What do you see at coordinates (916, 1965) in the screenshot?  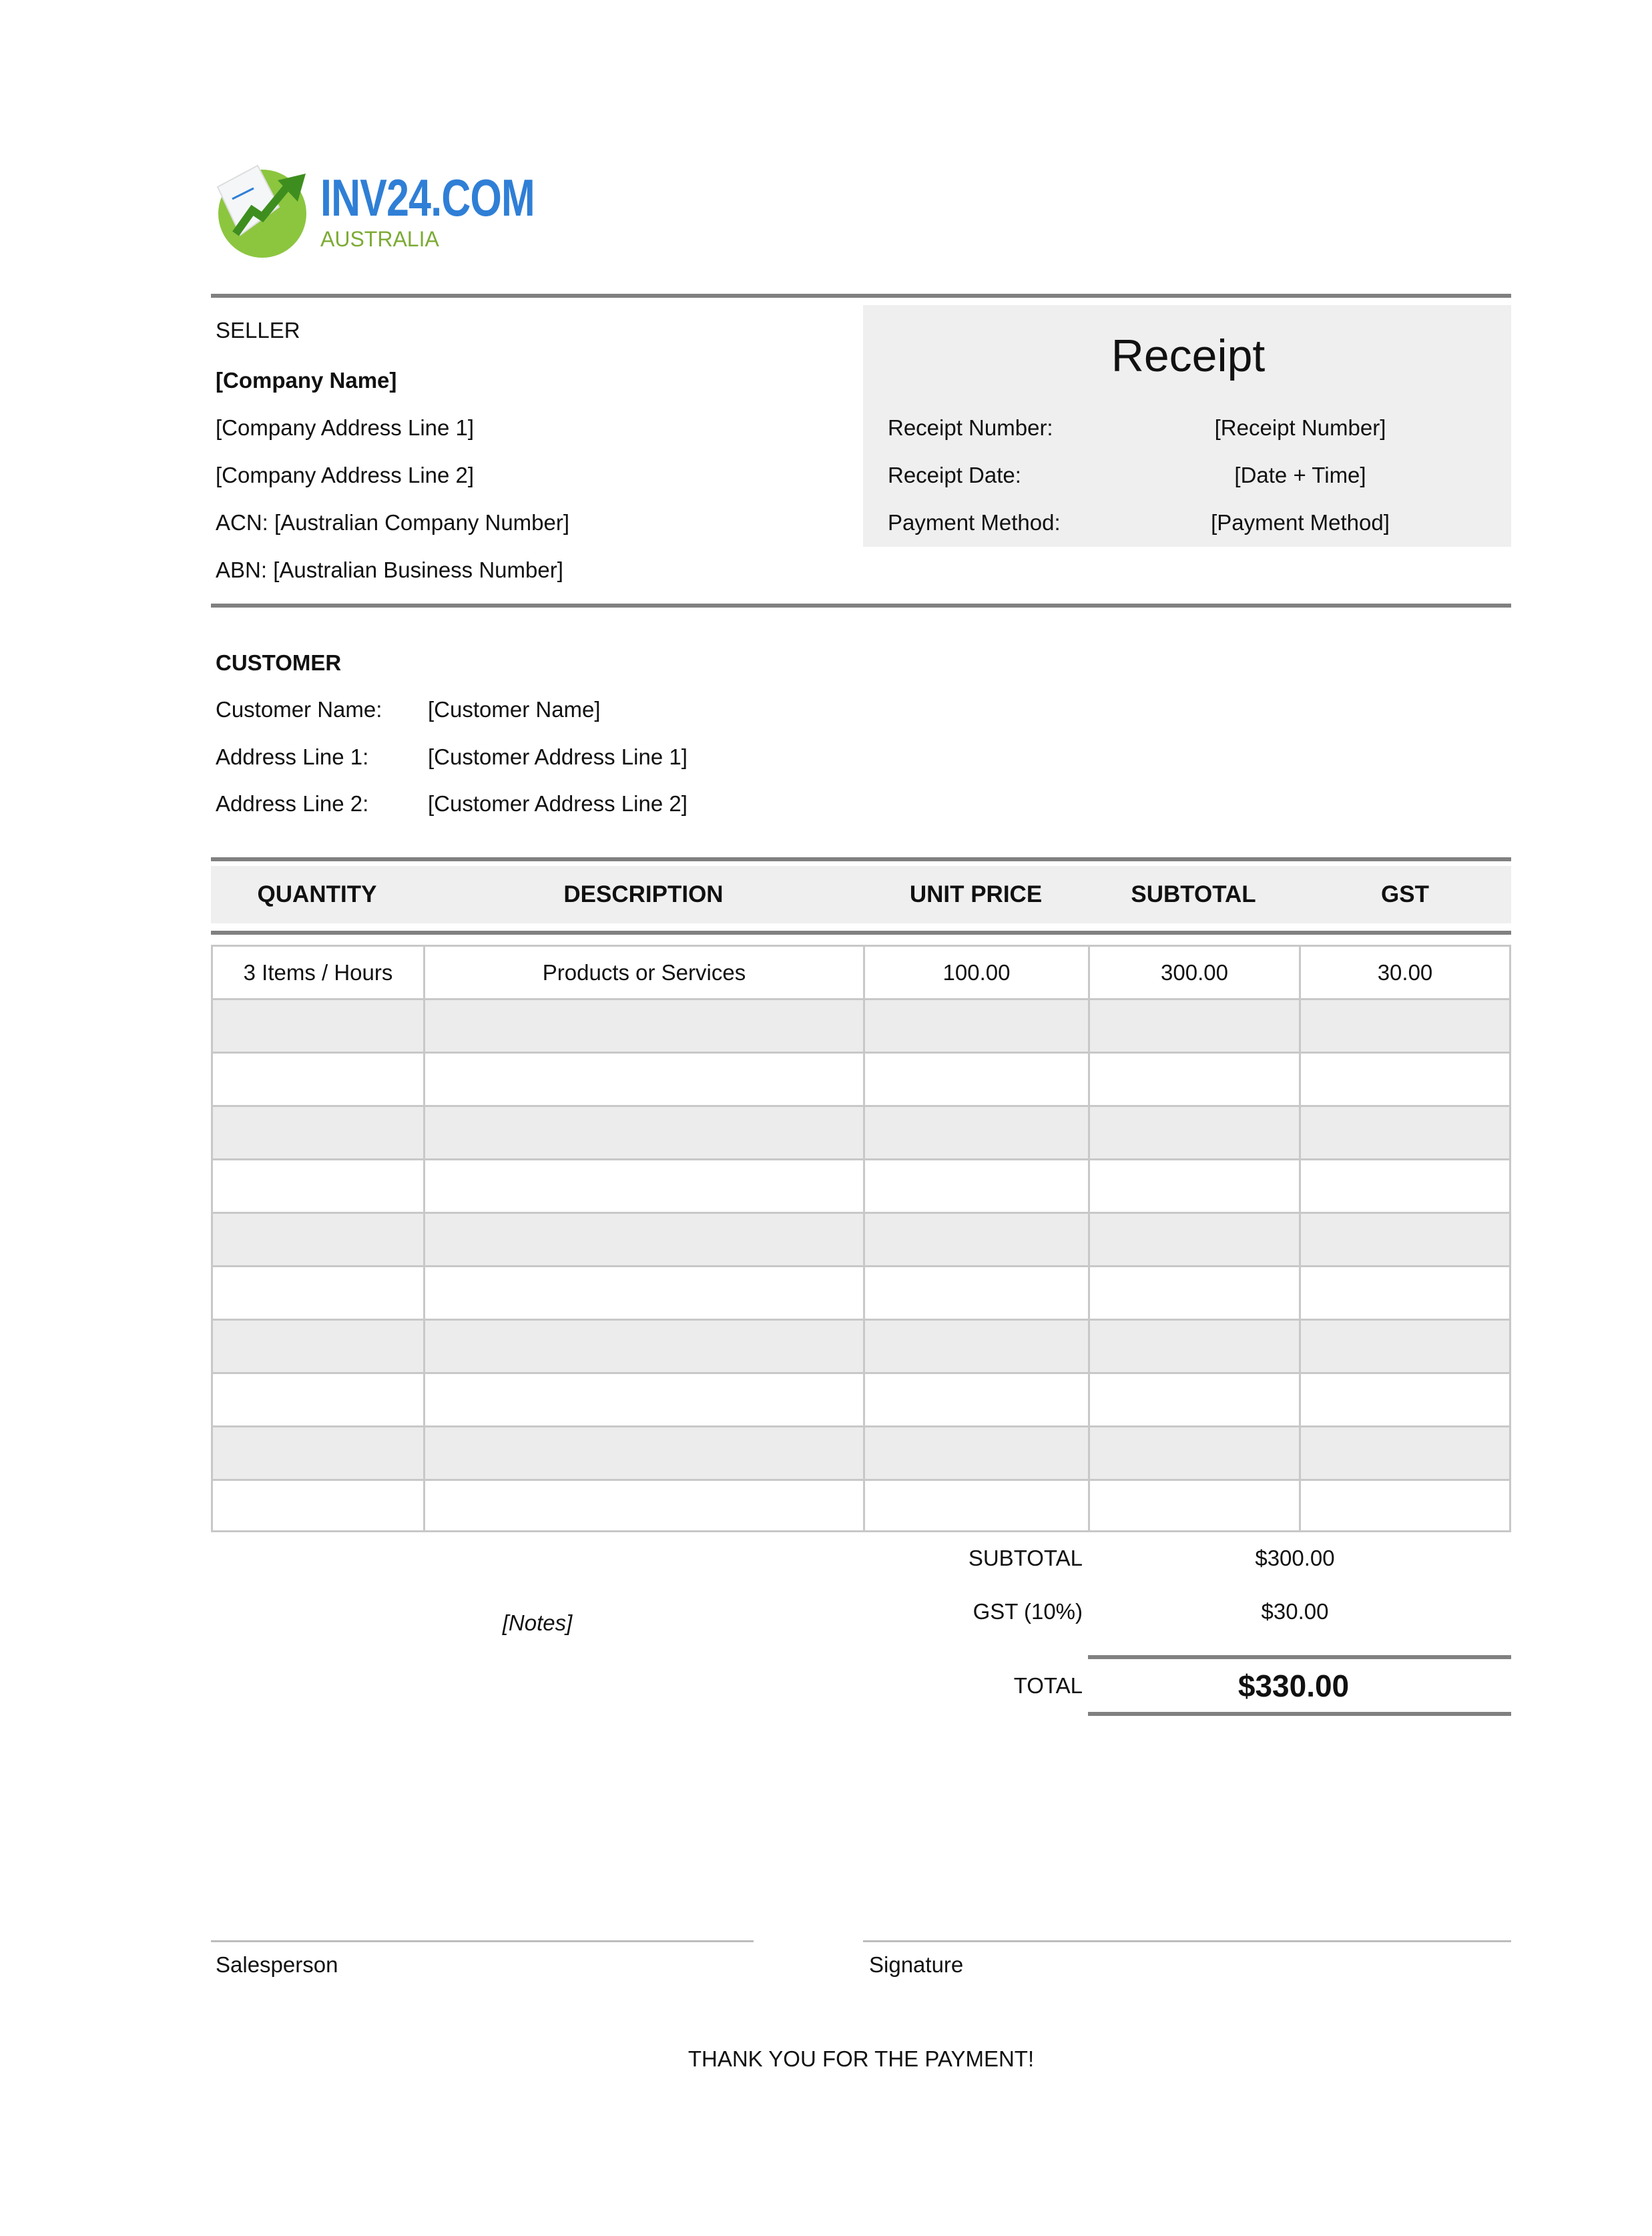 I see `signature-label: Signature` at bounding box center [916, 1965].